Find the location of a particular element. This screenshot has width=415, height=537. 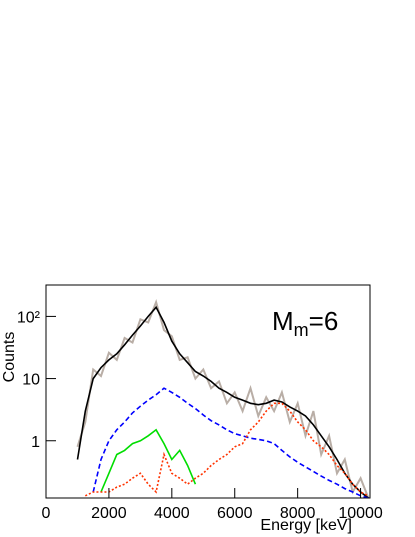

y-axis-label: Counts is located at coordinates (9, 357).